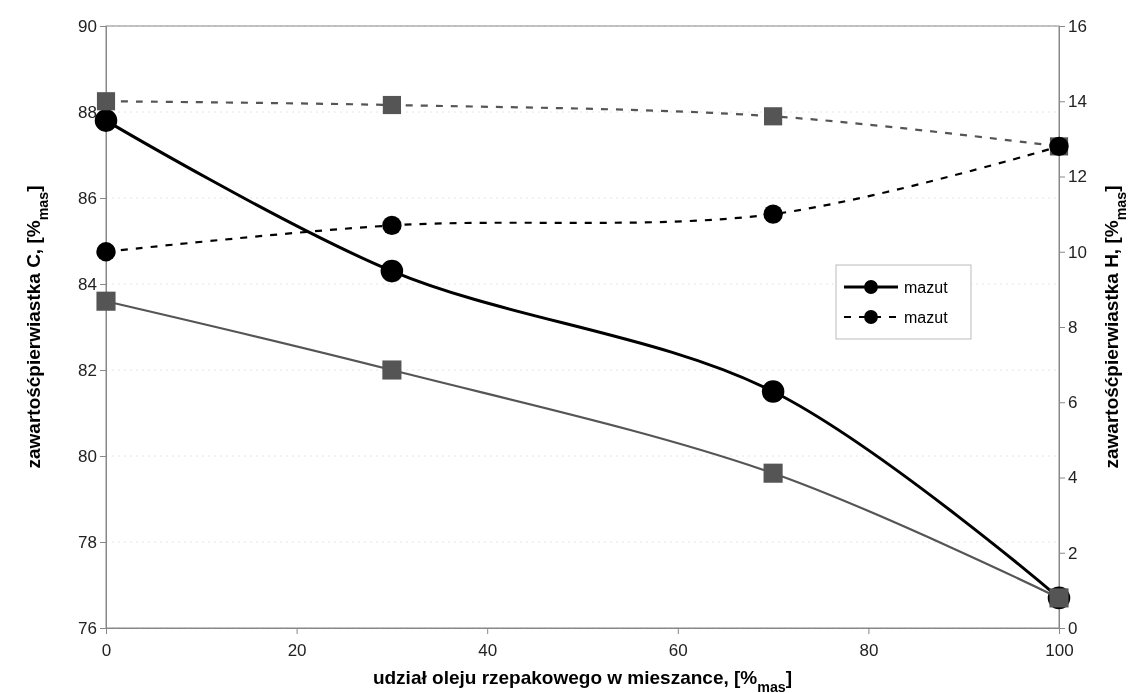 The width and height of the screenshot is (1136, 693). What do you see at coordinates (1073, 553) in the screenshot?
I see `y2-tick-label: 2` at bounding box center [1073, 553].